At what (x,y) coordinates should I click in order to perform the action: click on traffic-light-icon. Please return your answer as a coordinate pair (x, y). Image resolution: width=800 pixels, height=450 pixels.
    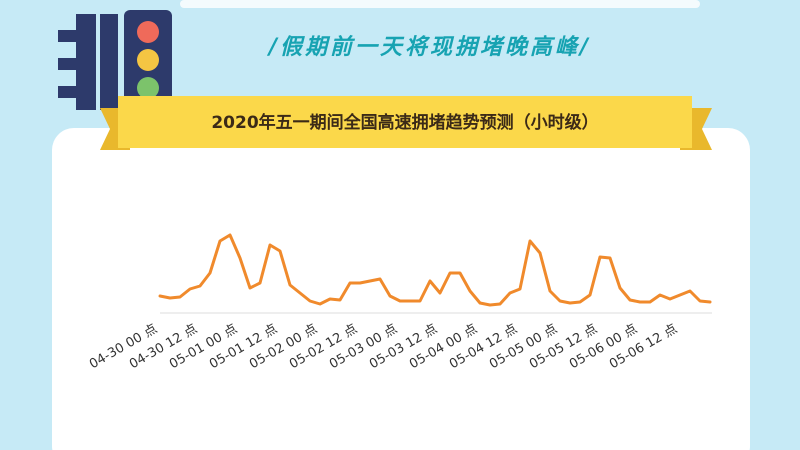
    Looking at the image, I should click on (115, 60).